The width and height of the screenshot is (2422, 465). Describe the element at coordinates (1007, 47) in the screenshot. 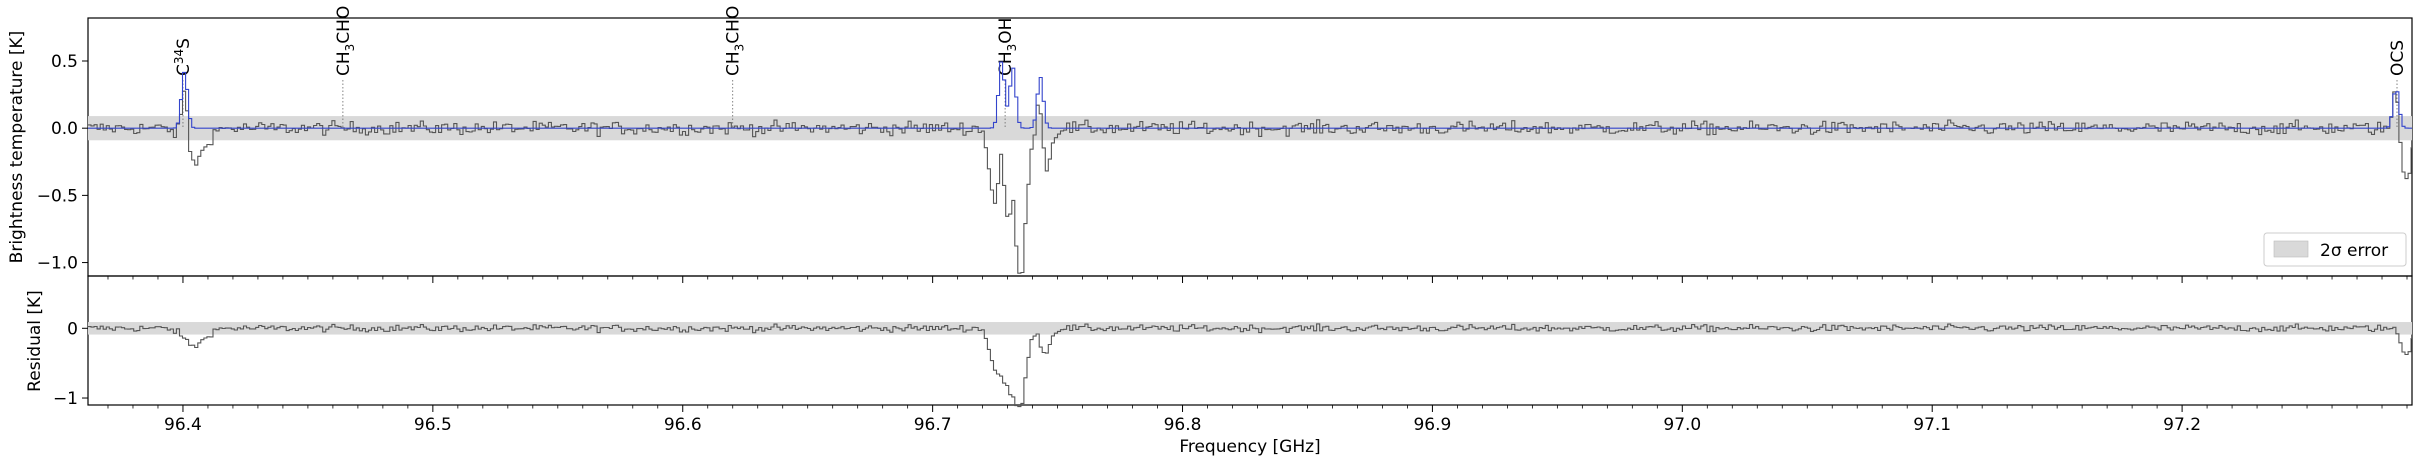

I see `line-label: CH3OH` at that location.